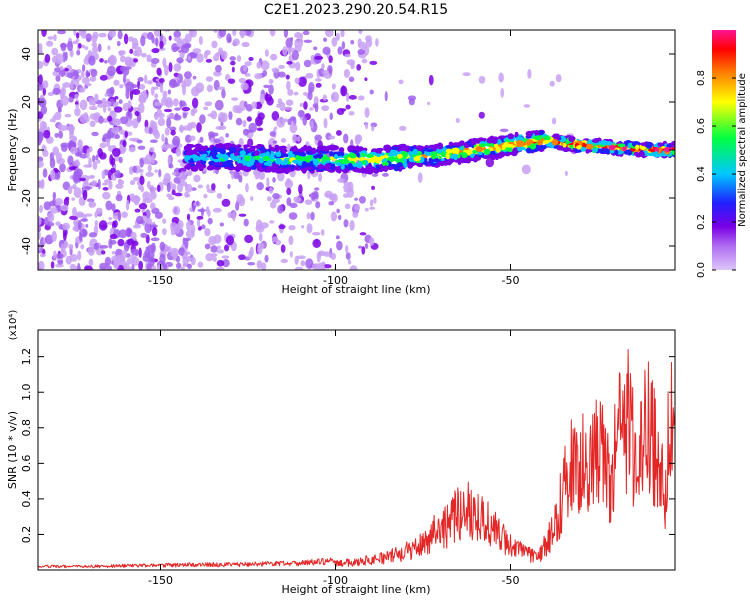 This screenshot has height=600, width=750. What do you see at coordinates (335, 580) in the screenshot?
I see `x-tick-label: -100` at bounding box center [335, 580].